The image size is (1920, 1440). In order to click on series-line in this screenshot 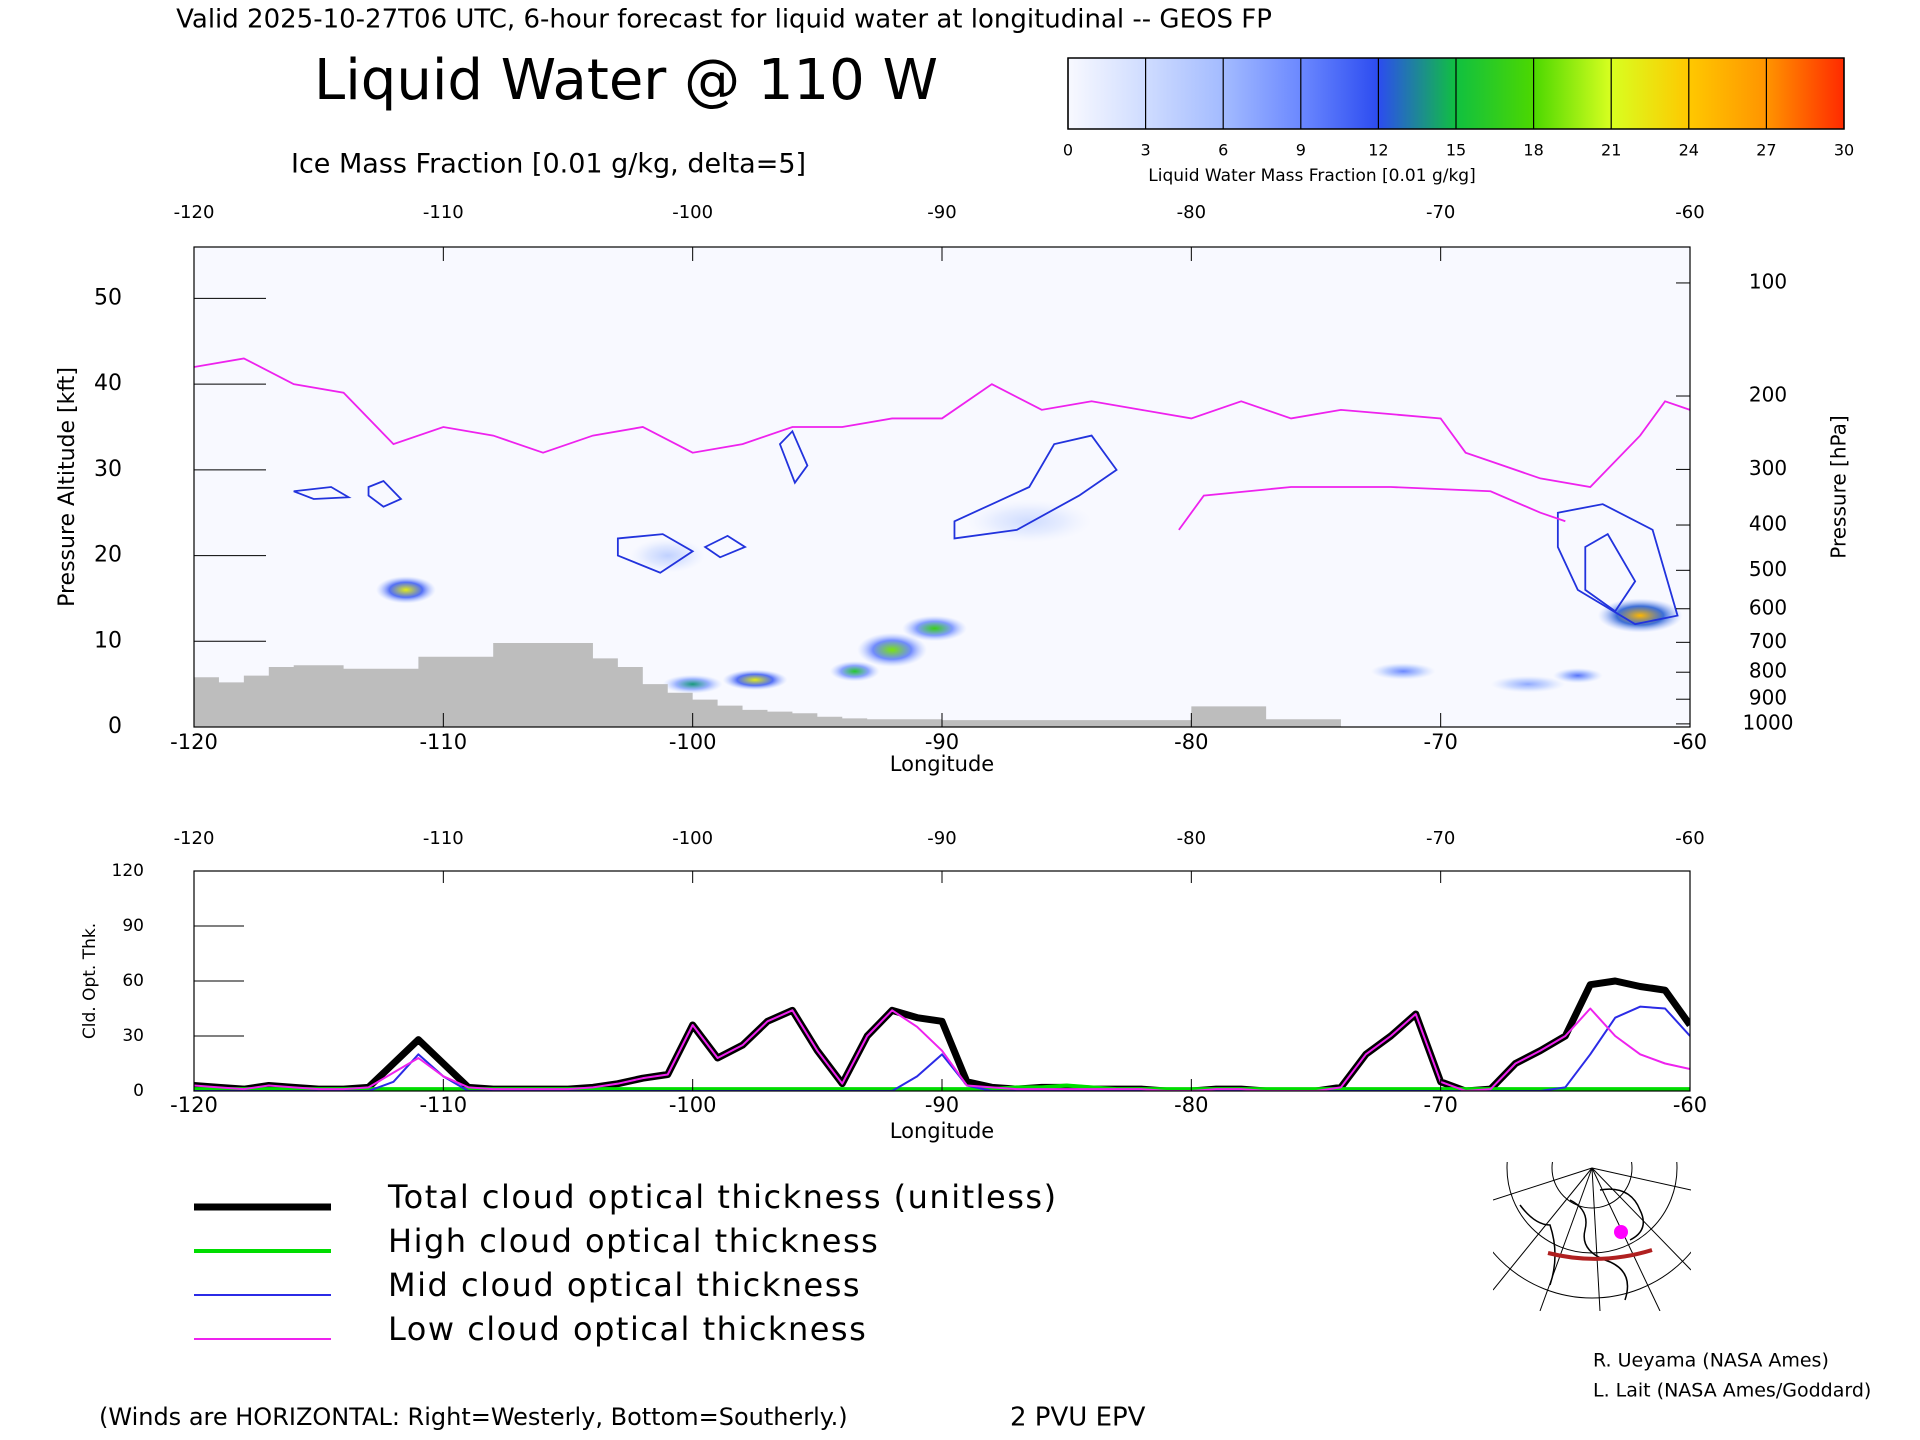, I will do `click(942, 1034)`.